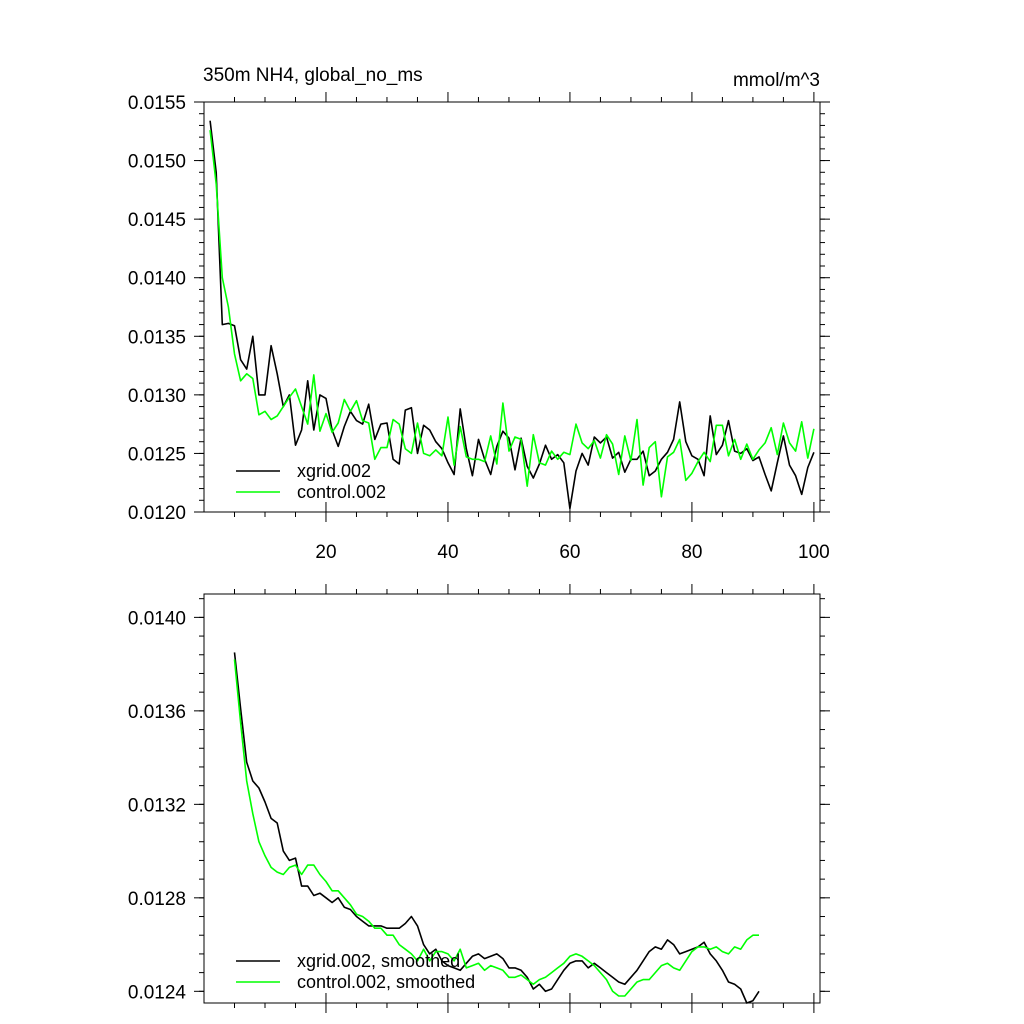 The height and width of the screenshot is (1024, 1024). I want to click on y-tick-label: 0.0155, so click(157, 103).